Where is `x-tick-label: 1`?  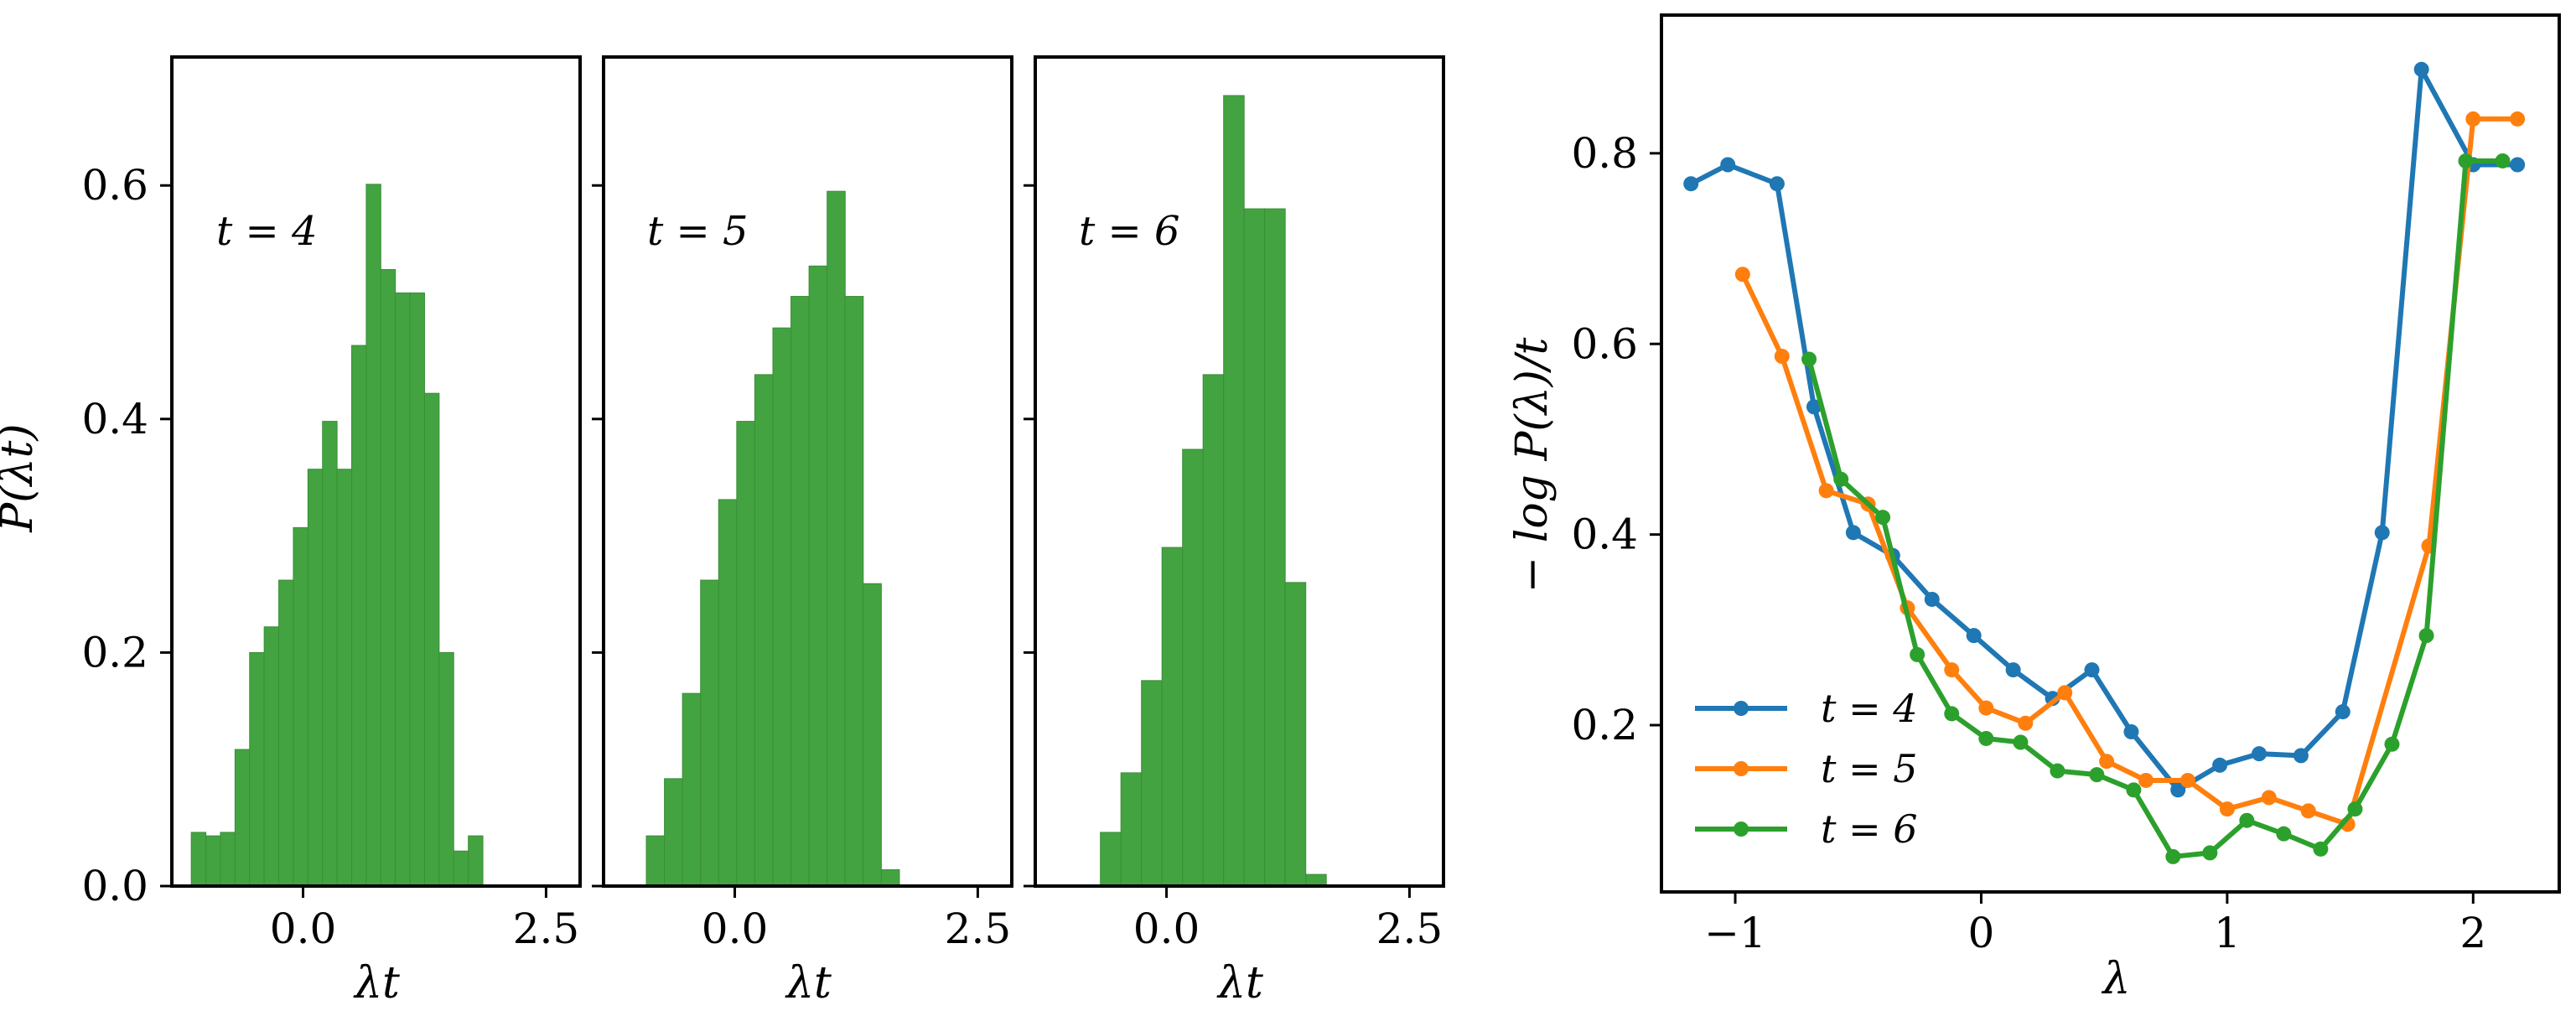
x-tick-label: 1 is located at coordinates (2227, 933).